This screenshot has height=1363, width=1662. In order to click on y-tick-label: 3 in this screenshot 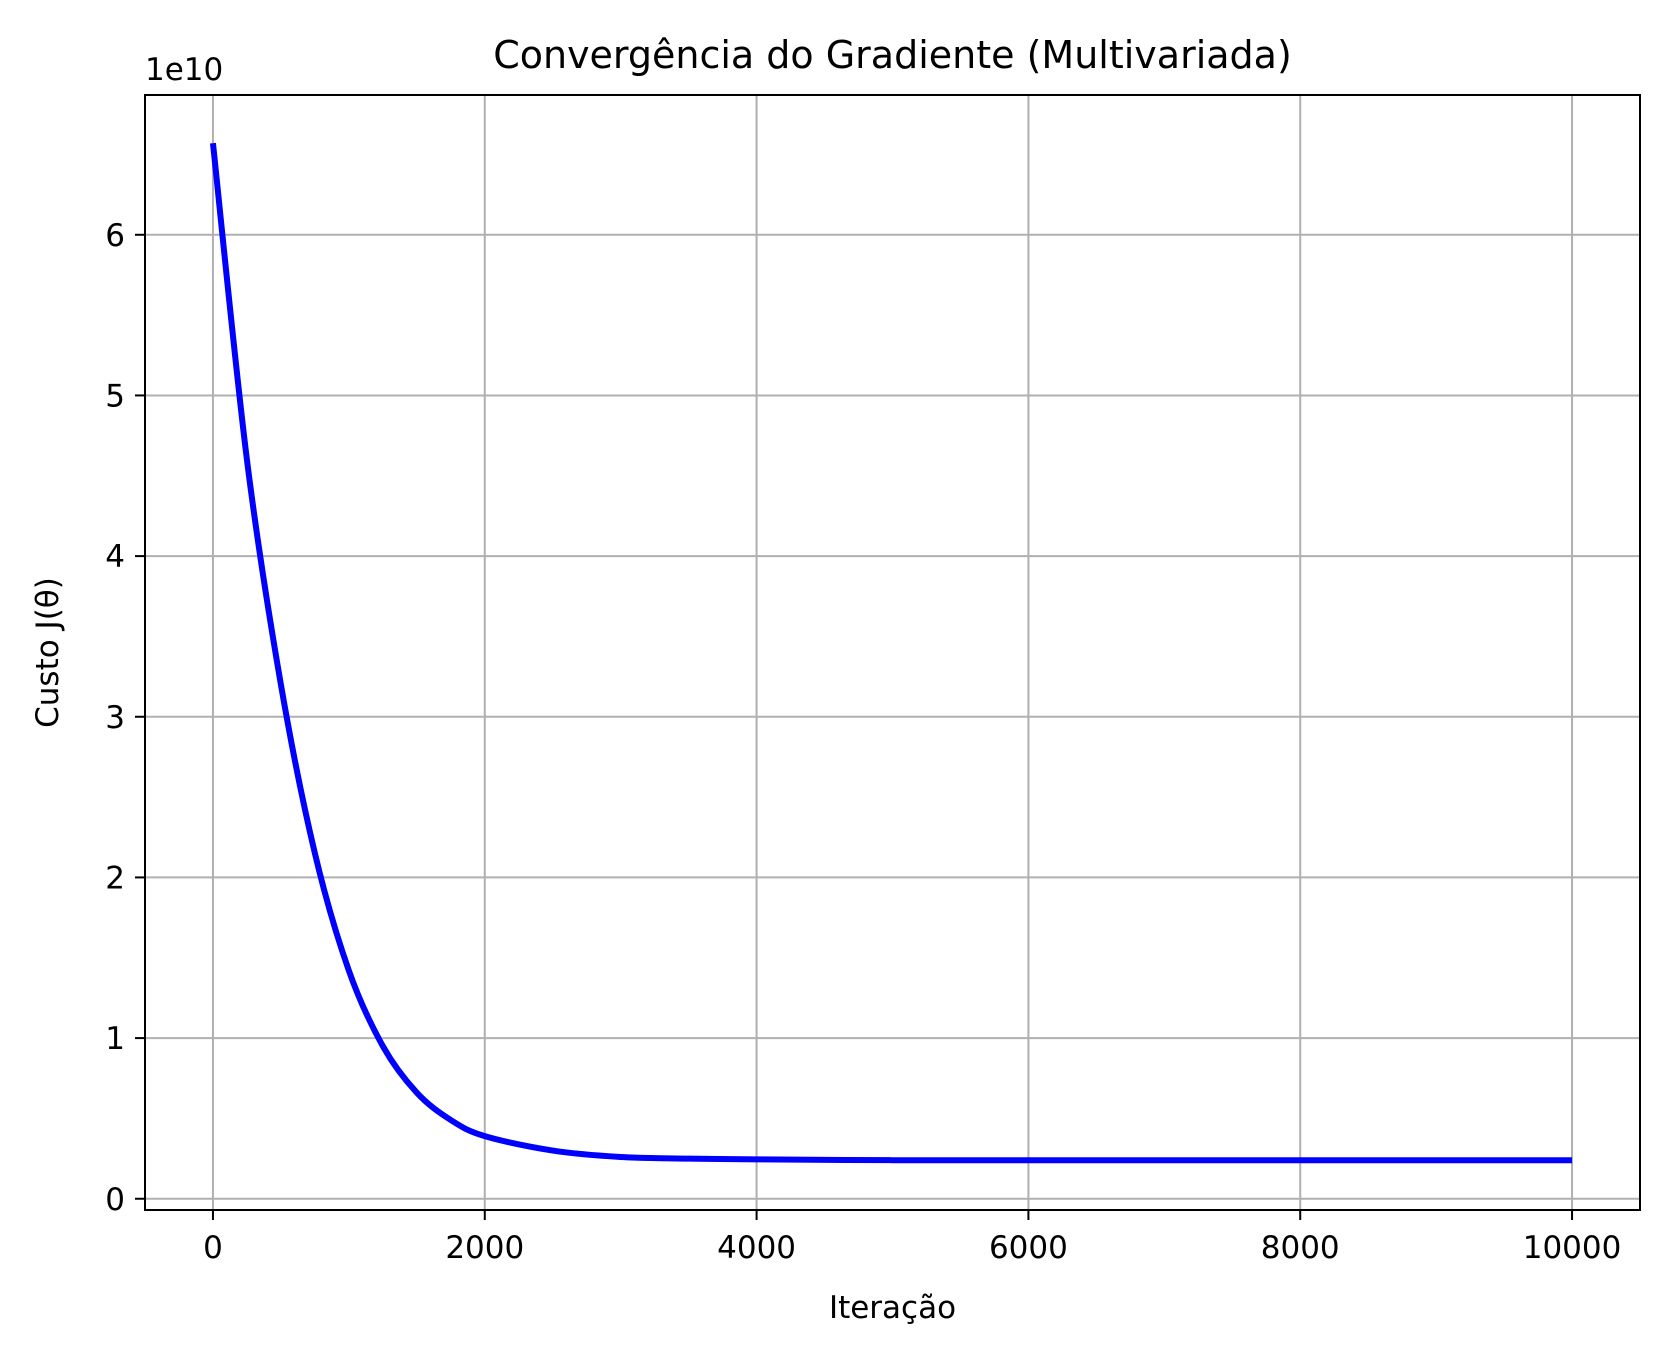, I will do `click(115, 718)`.